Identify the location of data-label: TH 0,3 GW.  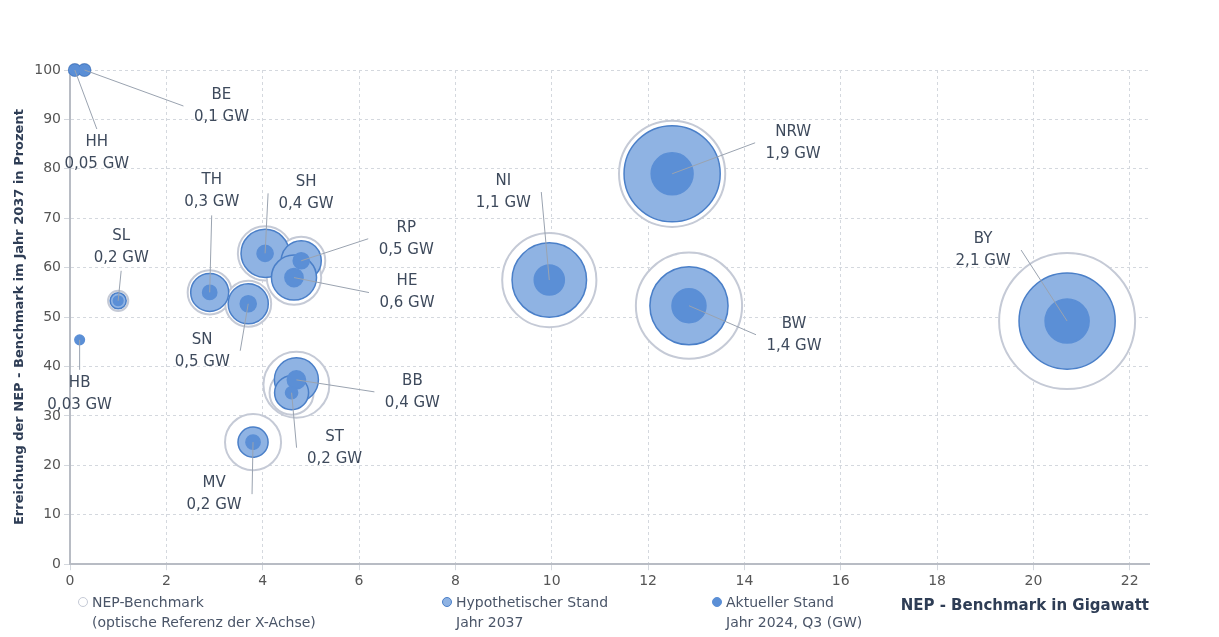
(212, 190).